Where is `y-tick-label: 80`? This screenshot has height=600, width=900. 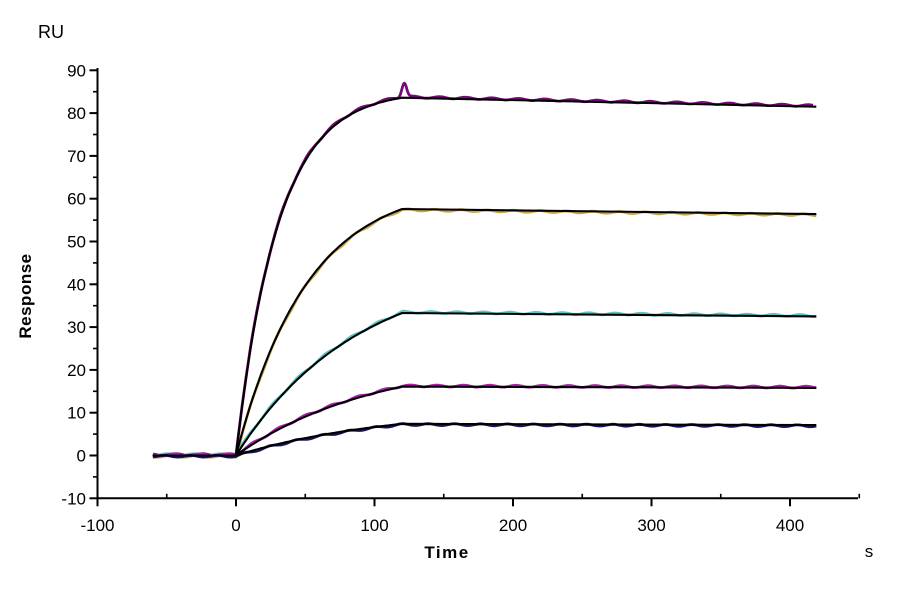
y-tick-label: 80 is located at coordinates (76, 113).